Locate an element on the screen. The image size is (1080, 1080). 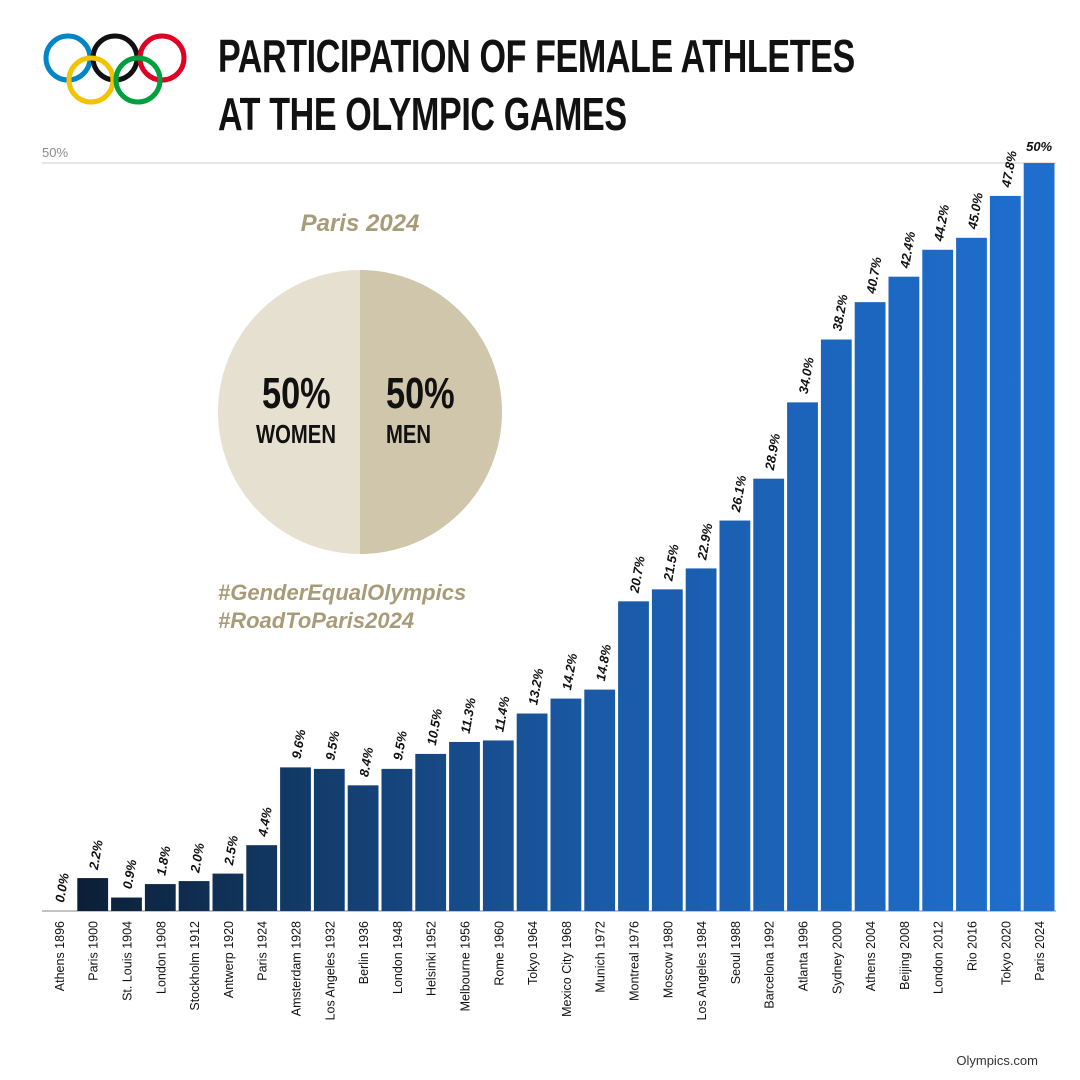
category-label-2: St. Louis 1904 is located at coordinates (128, 961).